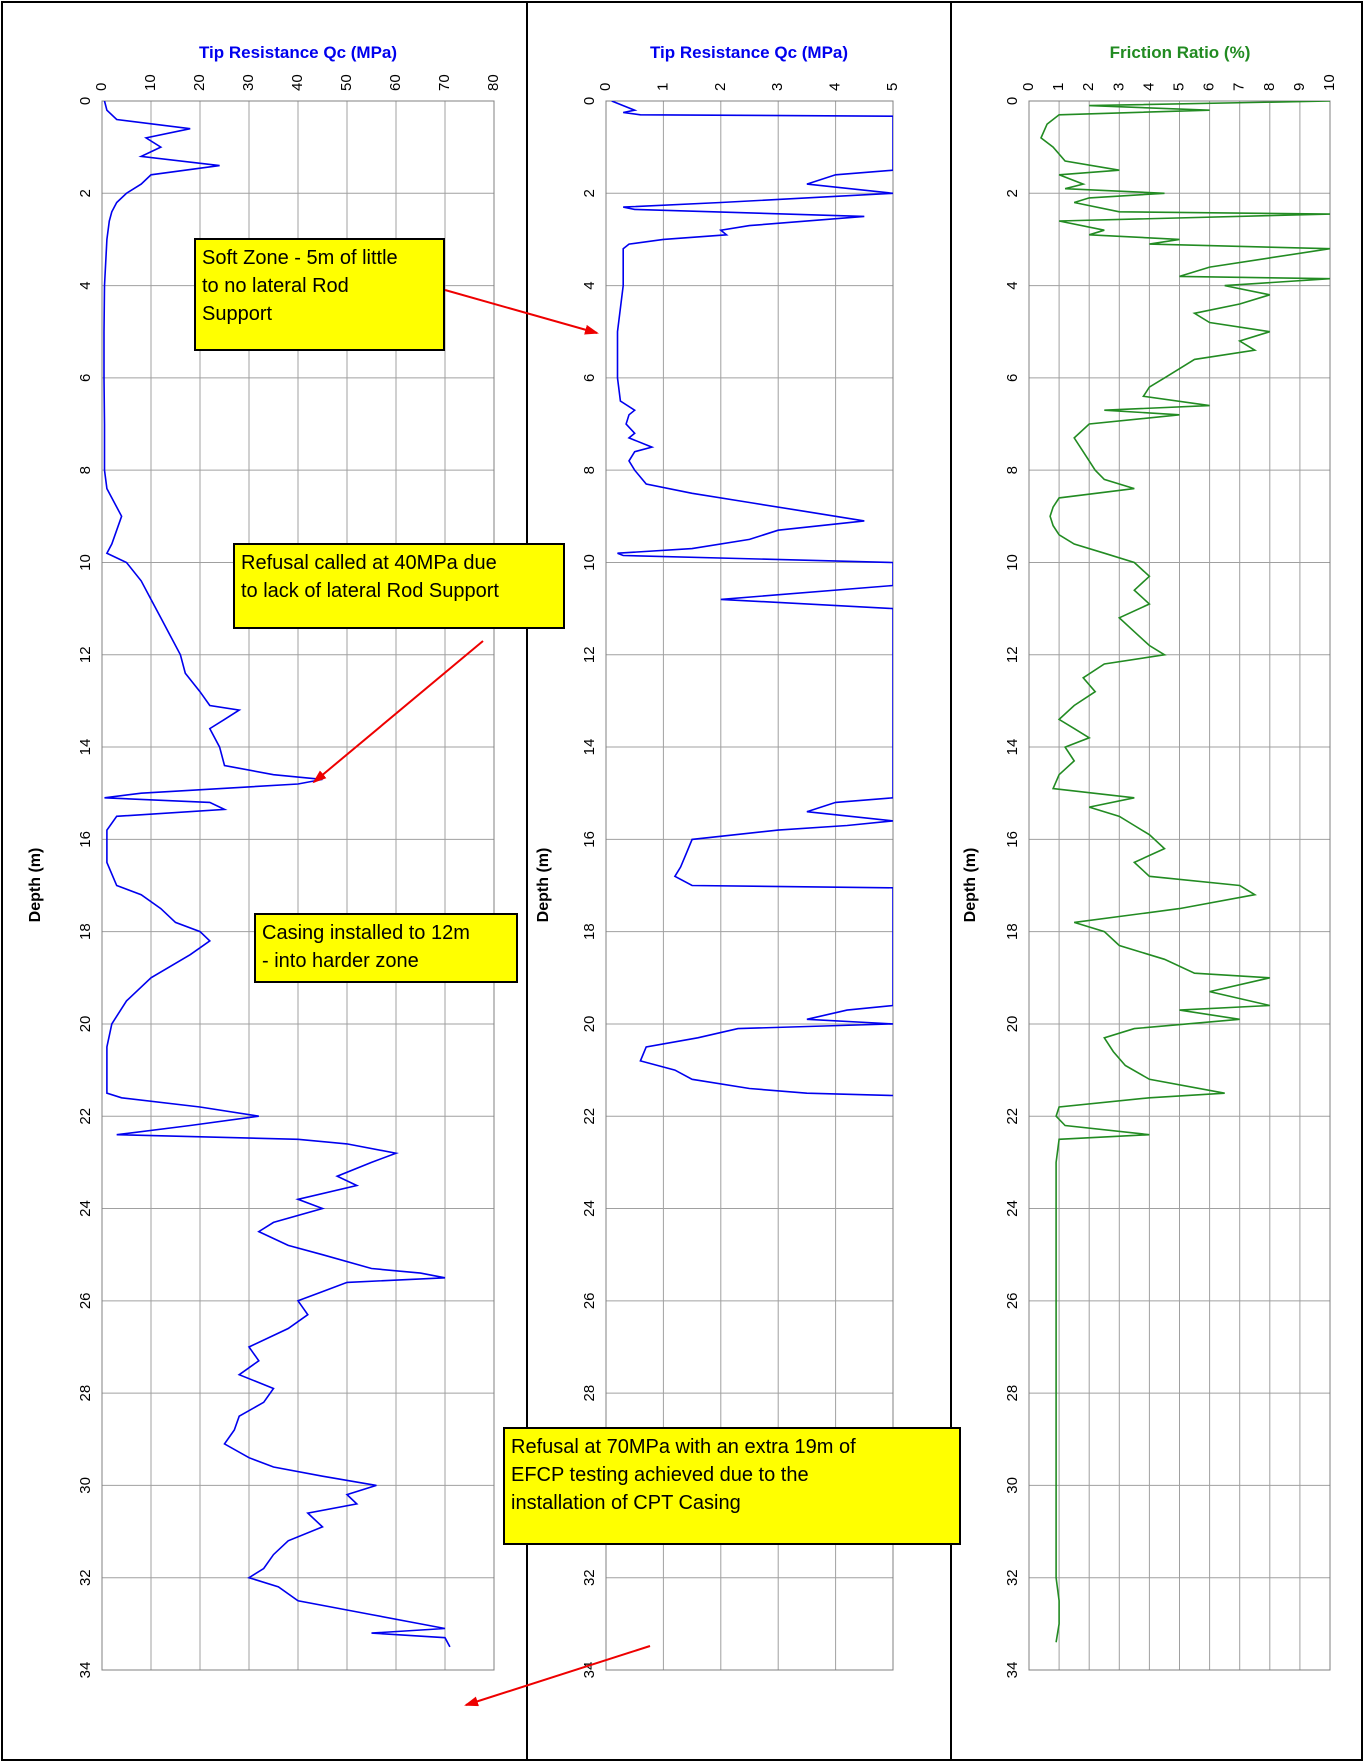 This screenshot has width=1364, height=1762. What do you see at coordinates (1180, 52) in the screenshot?
I see `chart-title: Friction Ratio (%)` at bounding box center [1180, 52].